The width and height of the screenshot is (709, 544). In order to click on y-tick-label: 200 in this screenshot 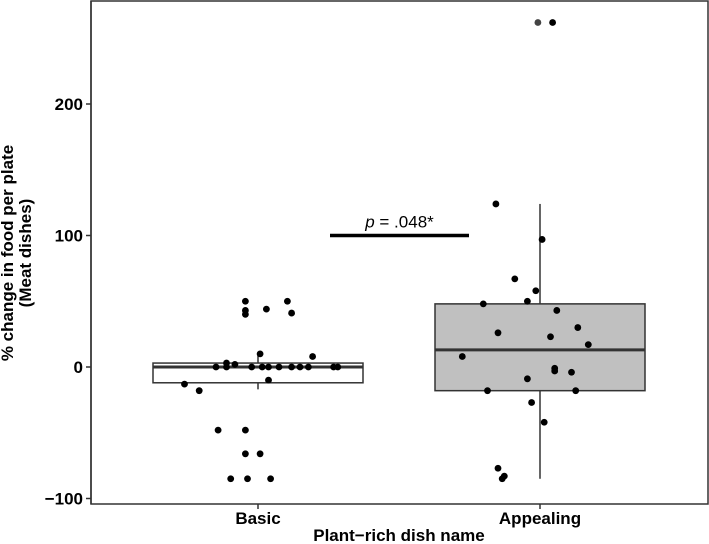, I will do `click(69, 104)`.